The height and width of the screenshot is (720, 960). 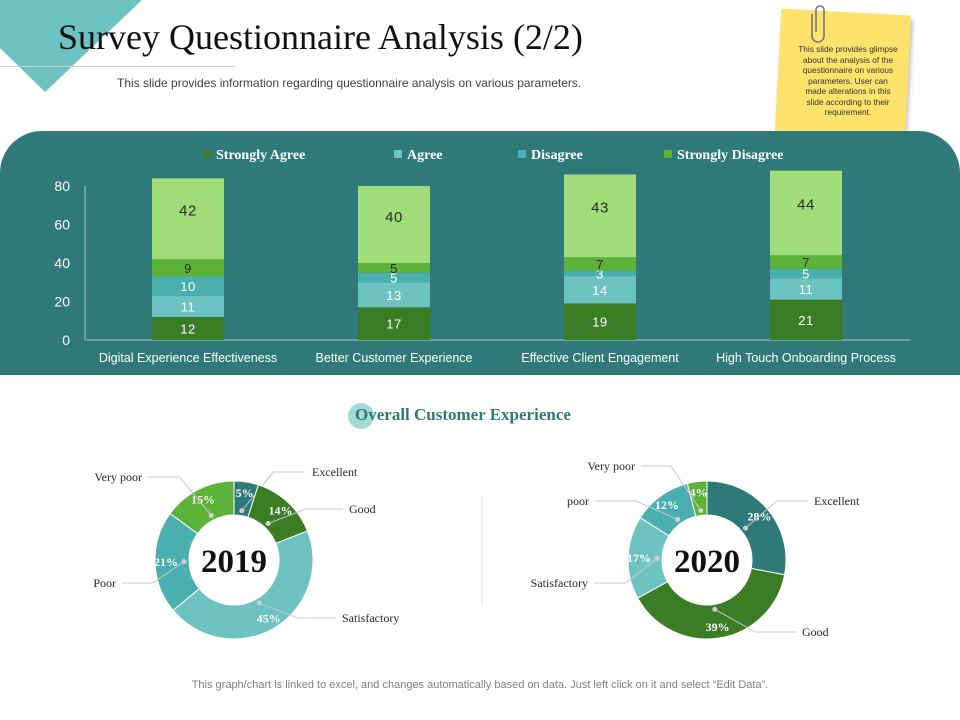 What do you see at coordinates (394, 217) in the screenshot?
I see `data-label: 40` at bounding box center [394, 217].